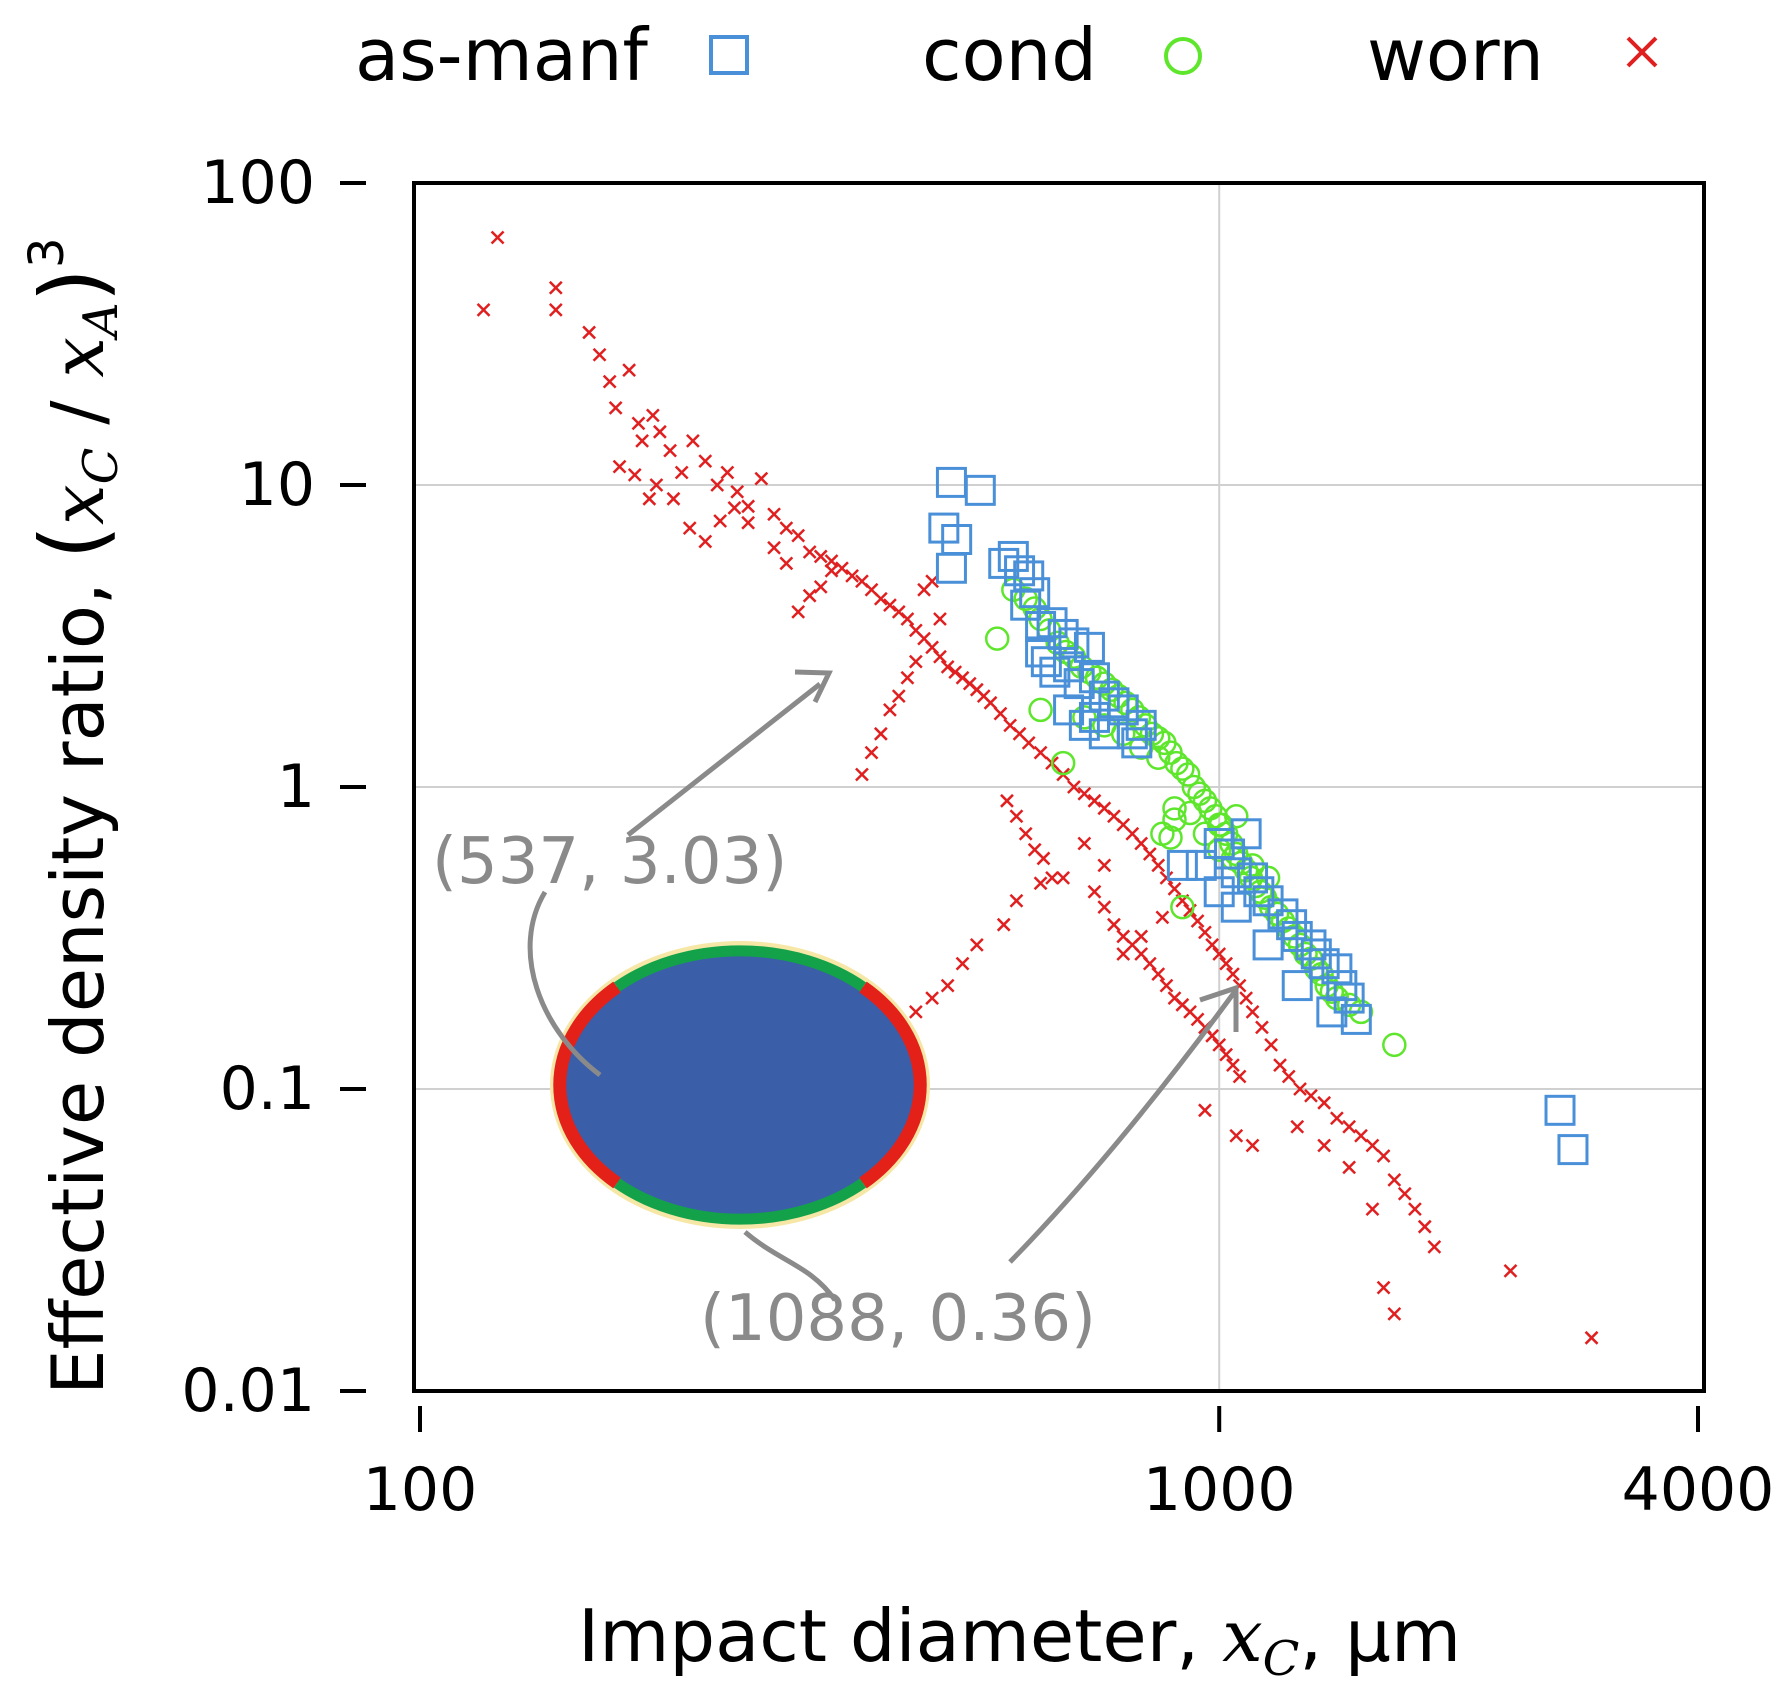 This screenshot has width=1787, height=1694. What do you see at coordinates (587, 1085) in the screenshot?
I see `particle-left-arc` at bounding box center [587, 1085].